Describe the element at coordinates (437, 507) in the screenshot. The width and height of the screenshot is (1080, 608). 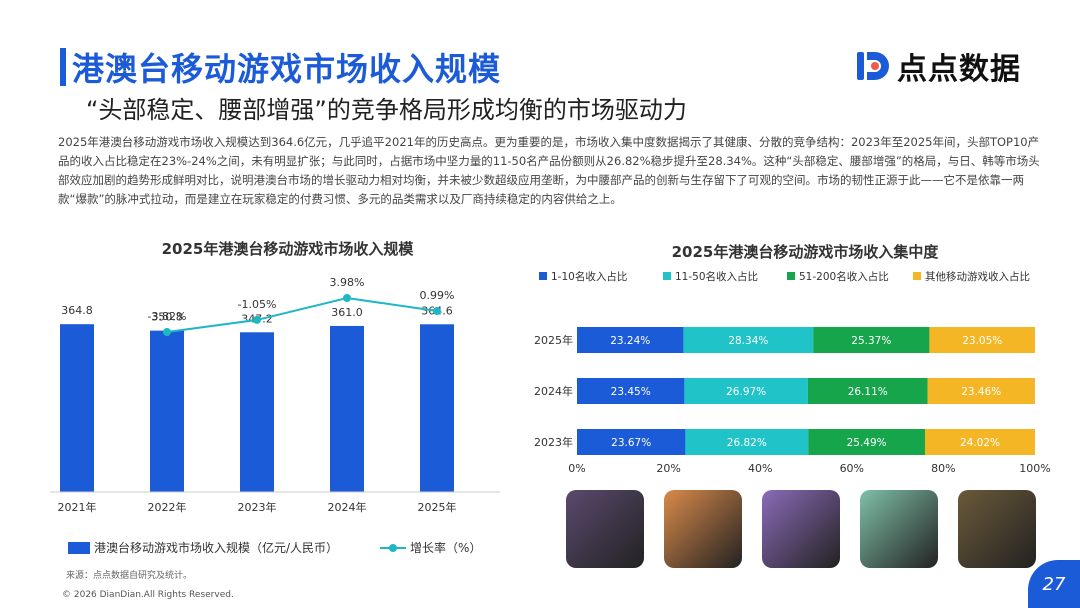
I see `x-tick-label: 2025年` at that location.